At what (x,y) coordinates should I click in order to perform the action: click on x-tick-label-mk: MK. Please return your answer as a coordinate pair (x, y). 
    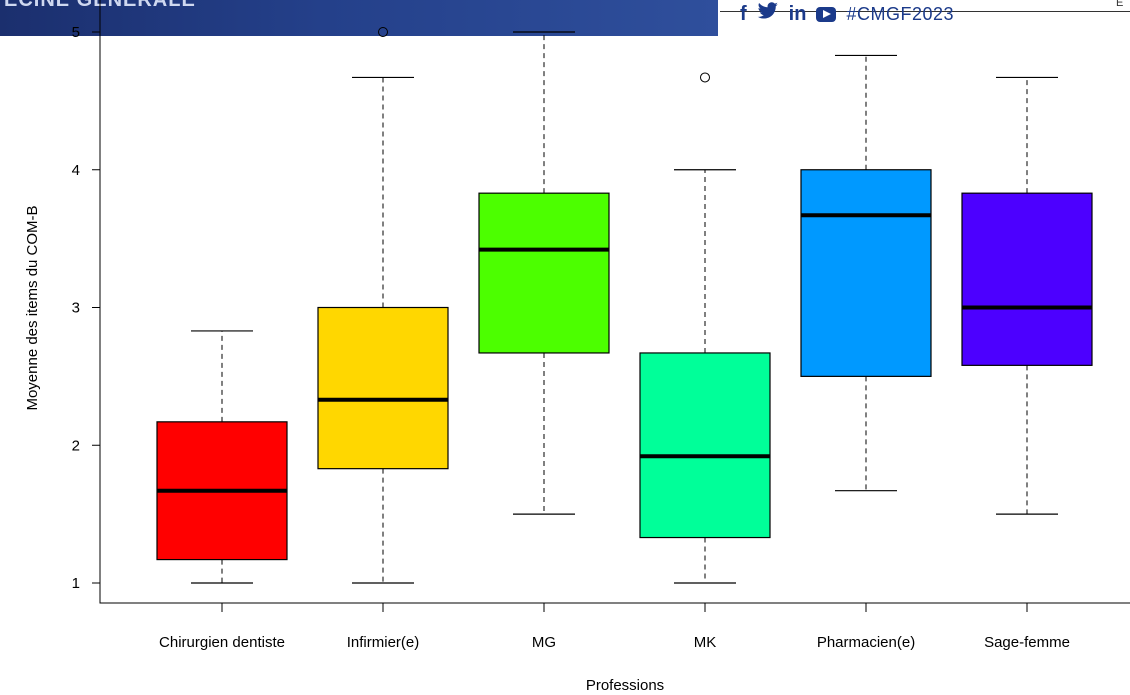
    Looking at the image, I should click on (705, 642).